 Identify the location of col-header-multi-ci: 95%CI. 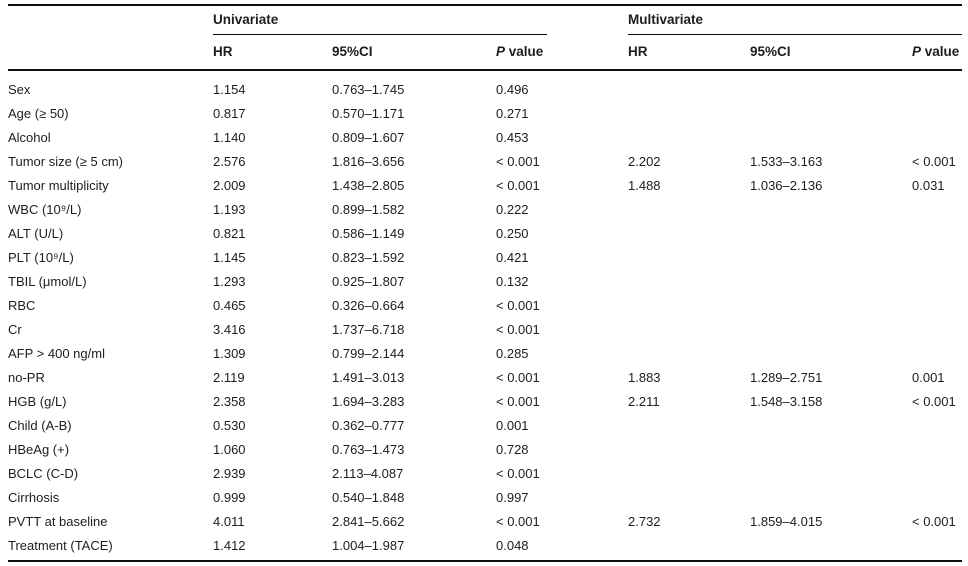
(770, 51).